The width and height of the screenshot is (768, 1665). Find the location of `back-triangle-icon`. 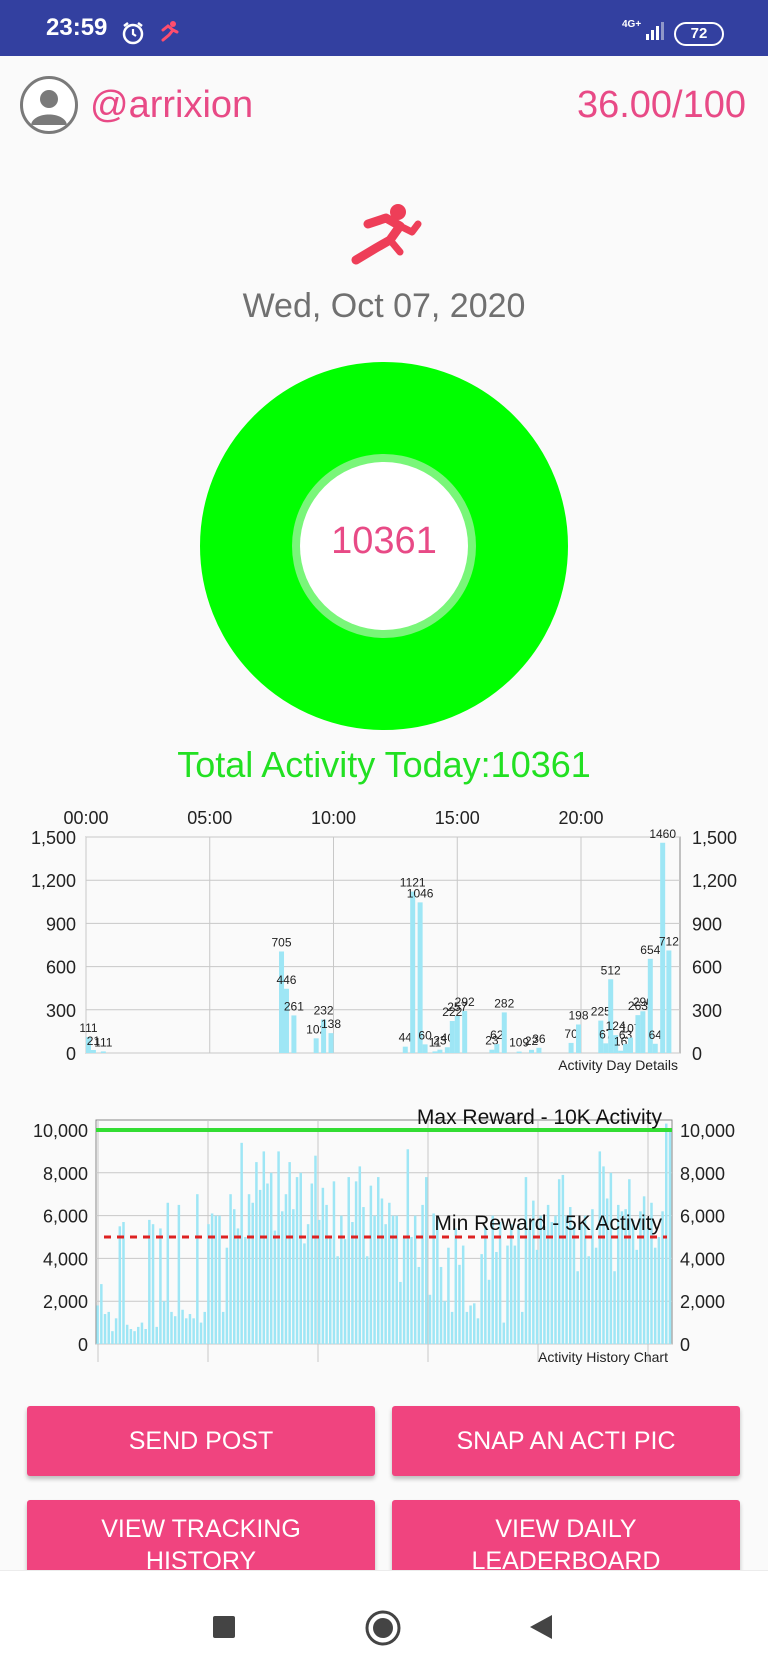

back-triangle-icon is located at coordinates (541, 1629).